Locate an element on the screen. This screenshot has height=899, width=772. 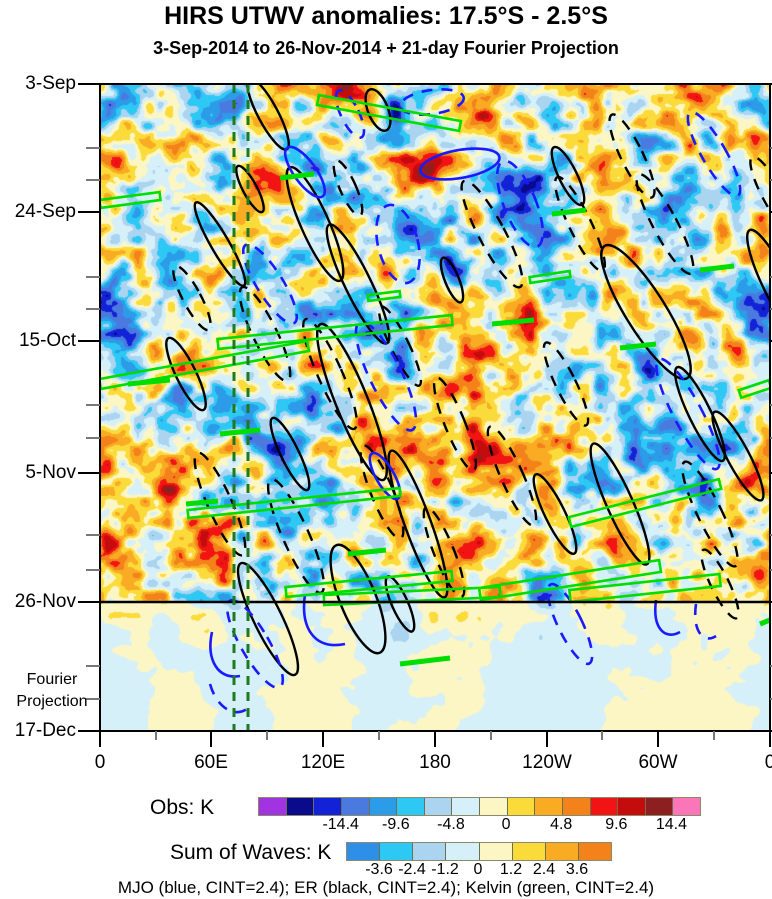
colorbar-tick-label-2: -1.2 is located at coordinates (445, 869).